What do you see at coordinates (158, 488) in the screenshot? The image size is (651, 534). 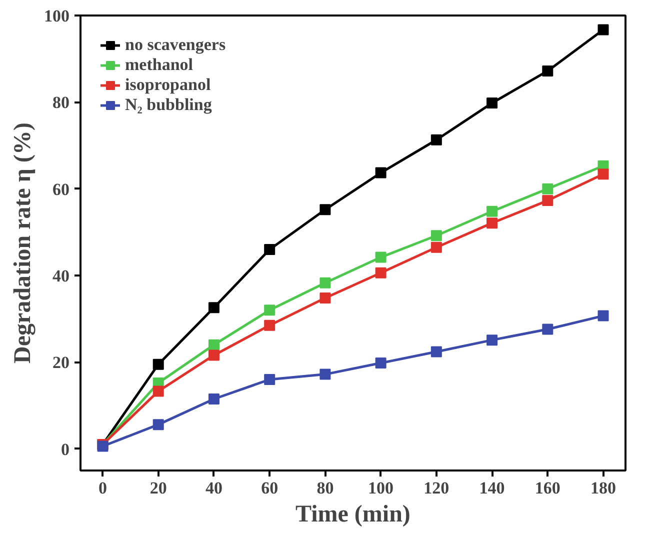 I see `x-tick-label: 20` at bounding box center [158, 488].